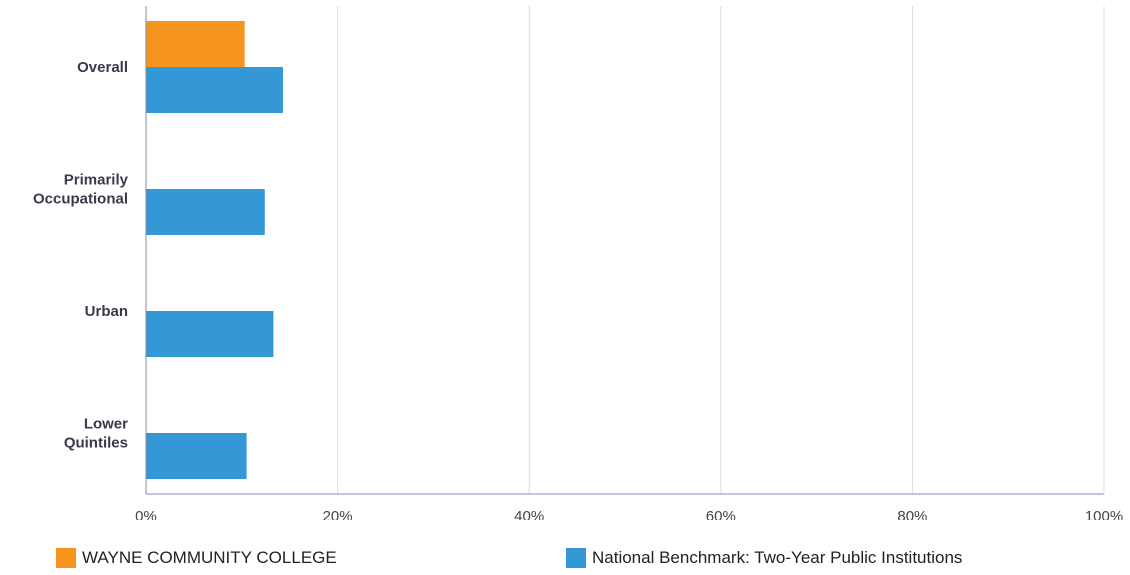 The width and height of the screenshot is (1130, 575). I want to click on category-label: Urban, so click(106, 311).